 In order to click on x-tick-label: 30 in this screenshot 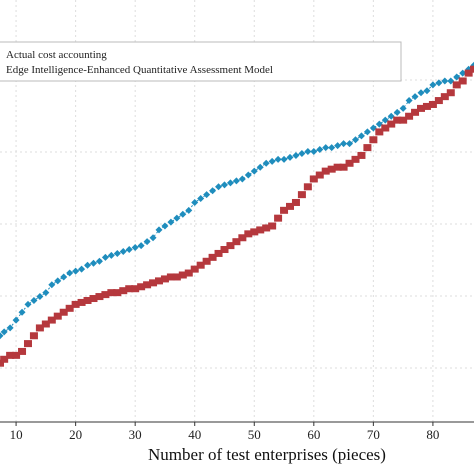, I will do `click(135, 434)`.